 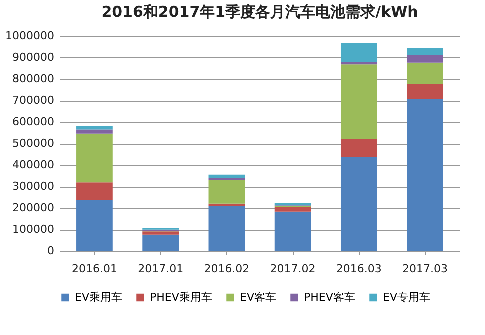 I want to click on x-tick-label: 2016.03, so click(x=359, y=269).